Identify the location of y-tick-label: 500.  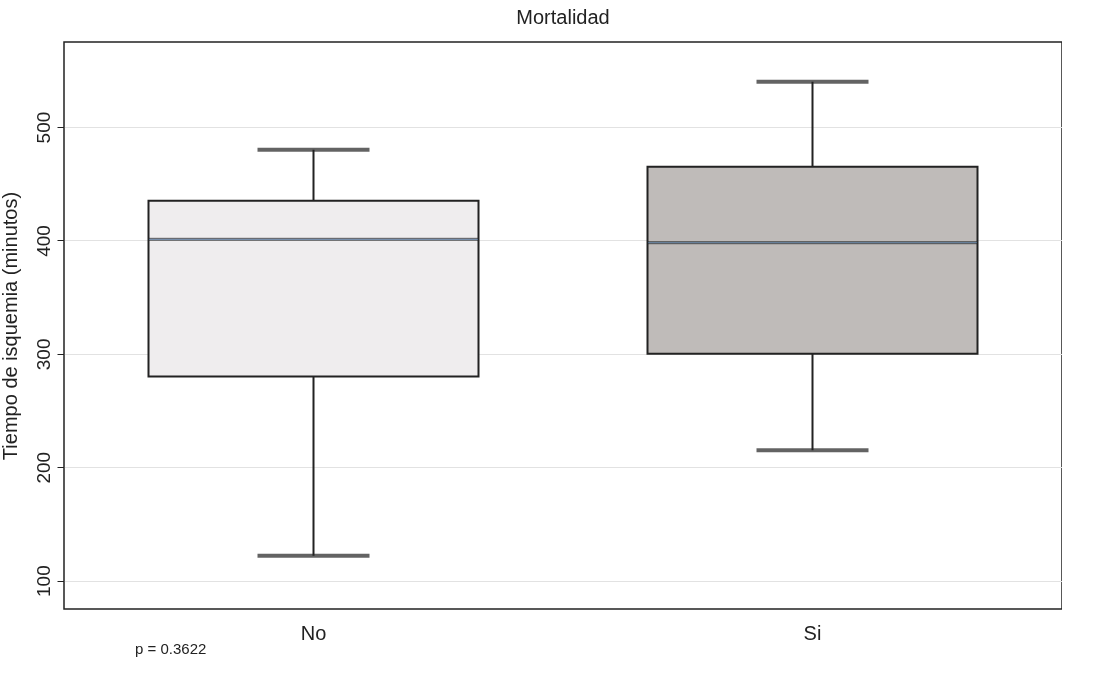
(43, 127).